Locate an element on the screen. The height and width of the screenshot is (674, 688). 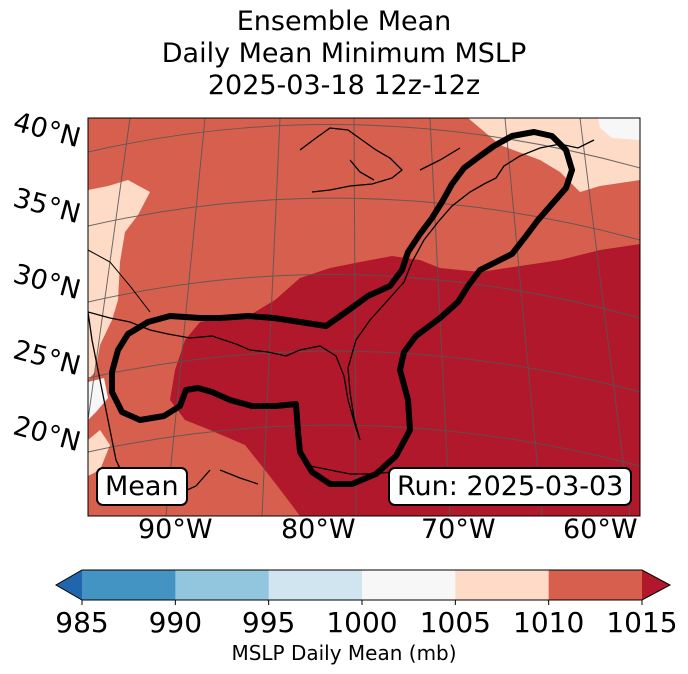
run-date-box: Run: 2025-03-03 is located at coordinates (510, 486).